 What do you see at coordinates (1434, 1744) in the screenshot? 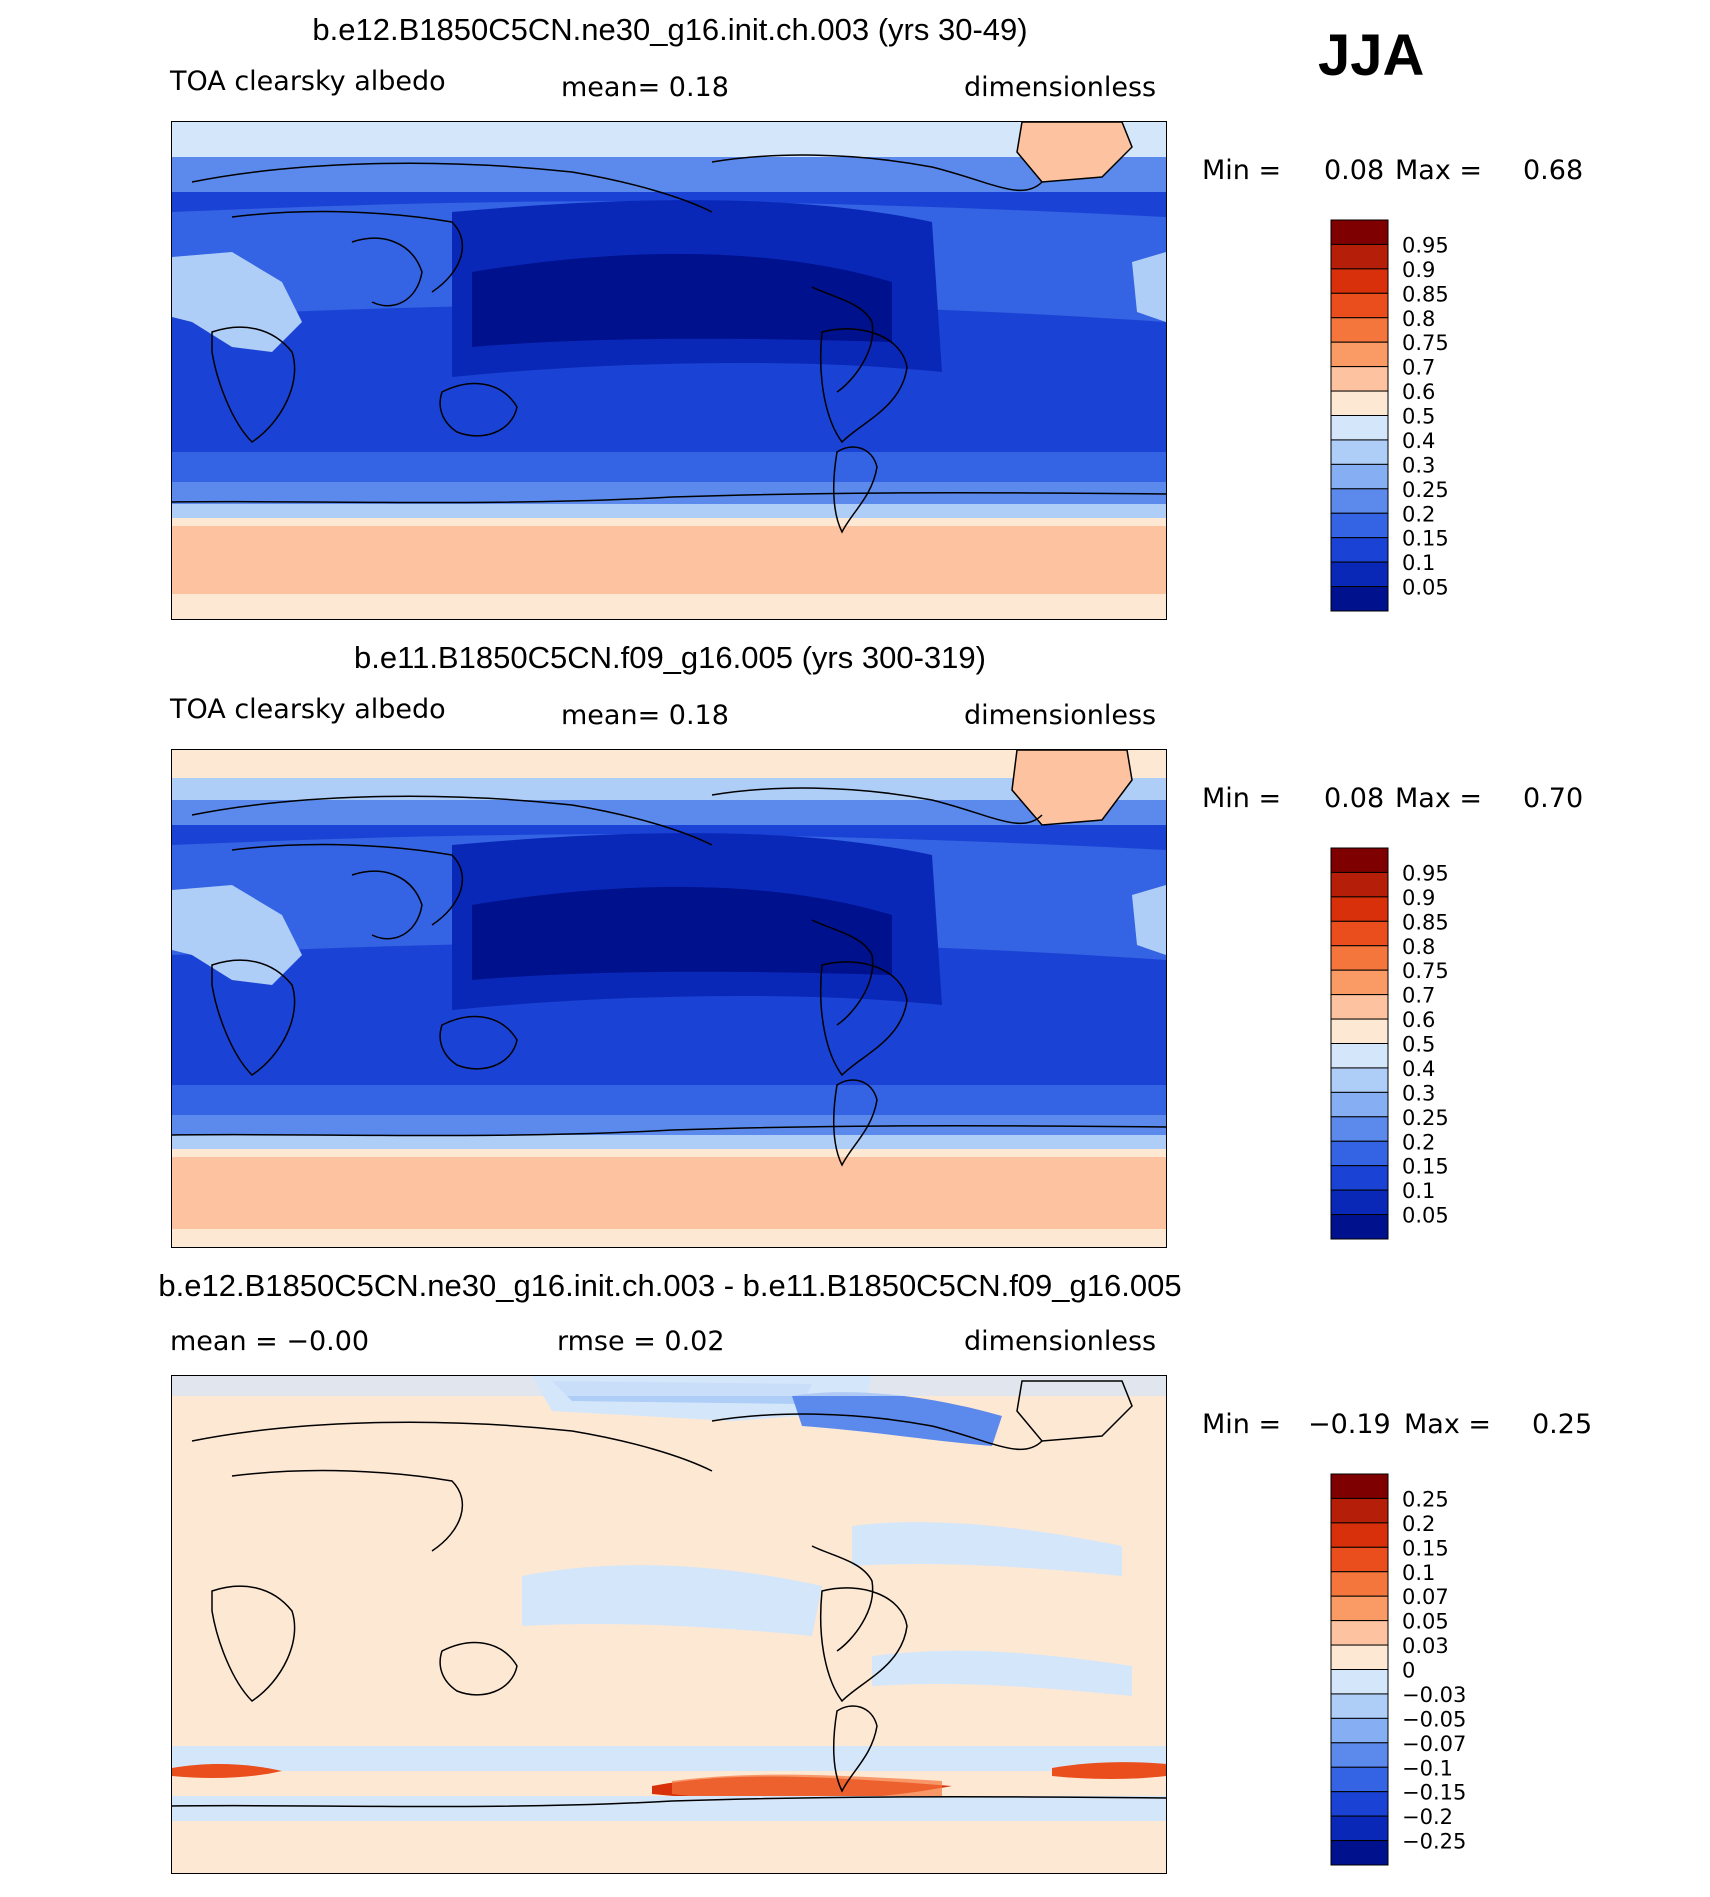
I see `colorbar-tick-label: −0.07` at bounding box center [1434, 1744].